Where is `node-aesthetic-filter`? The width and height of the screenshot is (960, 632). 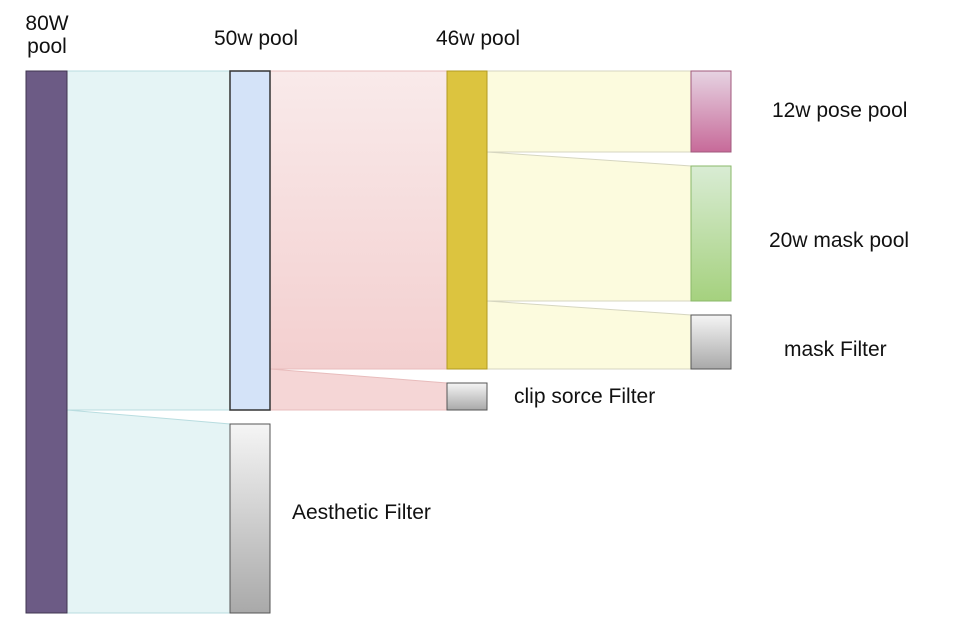 node-aesthetic-filter is located at coordinates (250, 518).